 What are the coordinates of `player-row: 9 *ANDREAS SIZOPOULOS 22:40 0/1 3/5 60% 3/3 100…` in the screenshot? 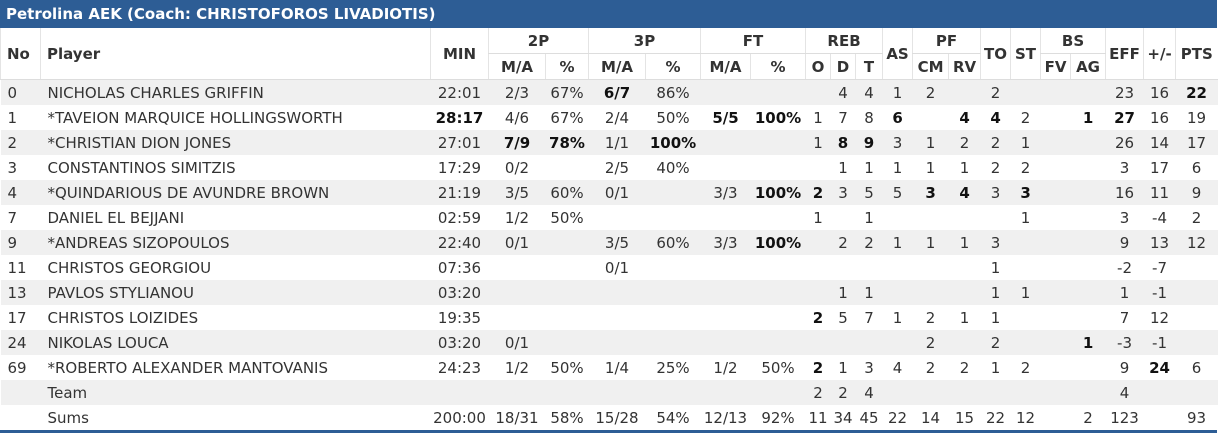 It's located at (609, 242).